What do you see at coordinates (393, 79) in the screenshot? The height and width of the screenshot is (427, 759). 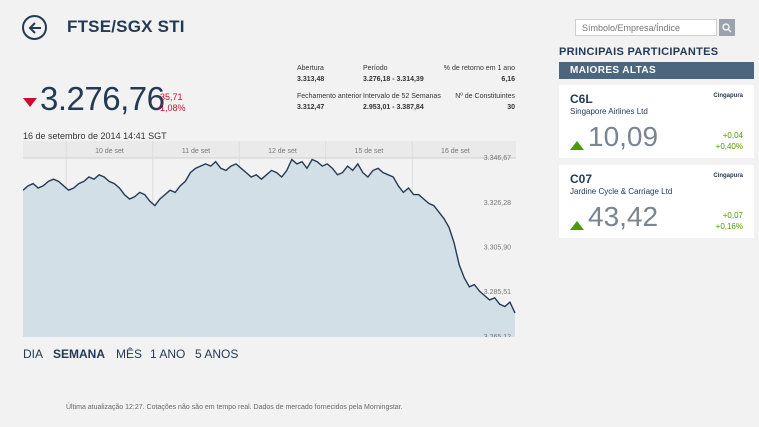 I see `stat-value: 3.276,18 - 3.314,39` at bounding box center [393, 79].